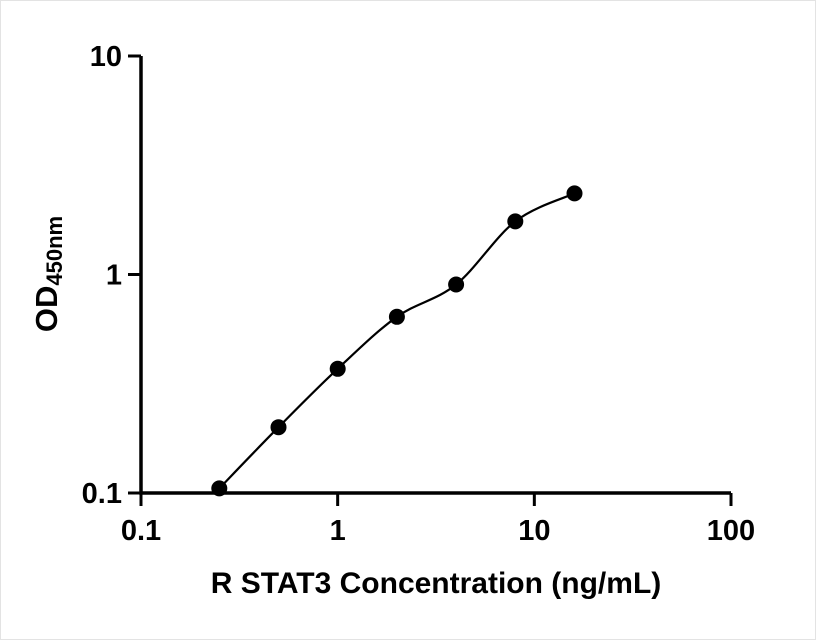 This screenshot has width=816, height=640. I want to click on x-tick-label: 1, so click(338, 531).